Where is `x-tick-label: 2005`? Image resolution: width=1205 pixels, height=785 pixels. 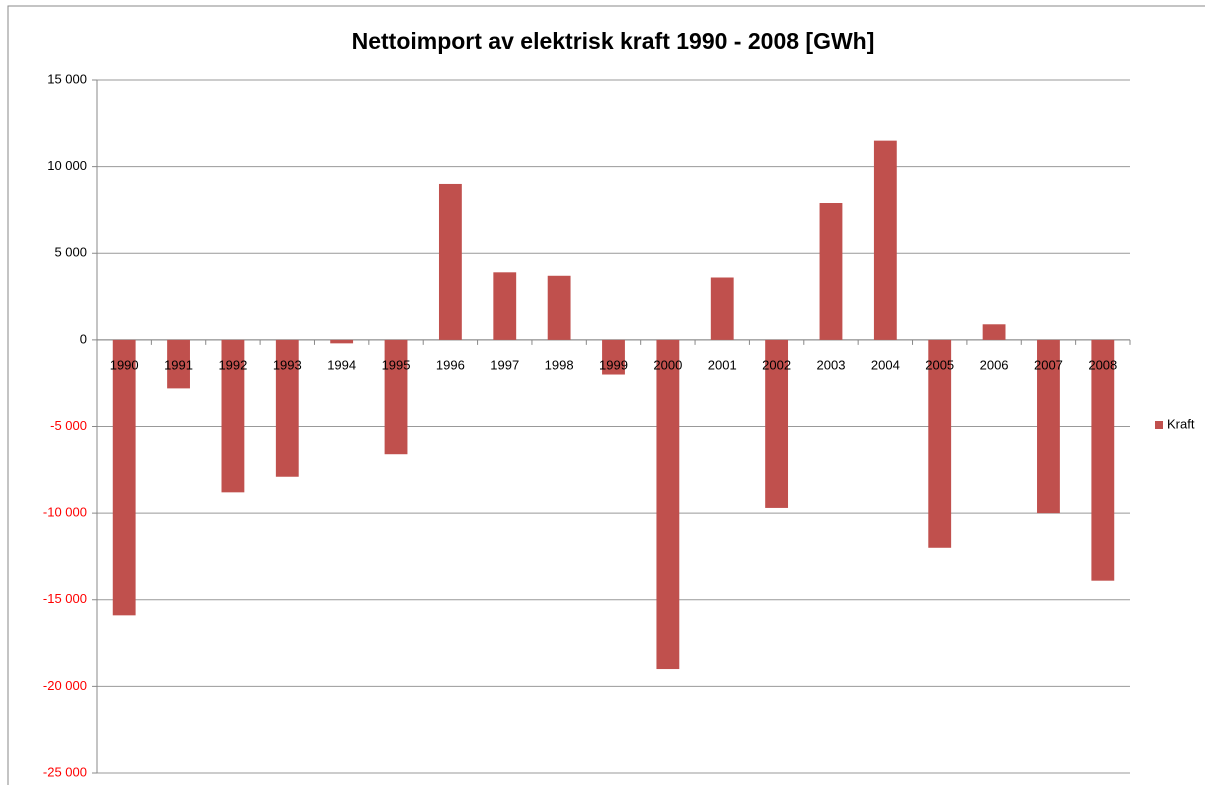 x-tick-label: 2005 is located at coordinates (939, 364).